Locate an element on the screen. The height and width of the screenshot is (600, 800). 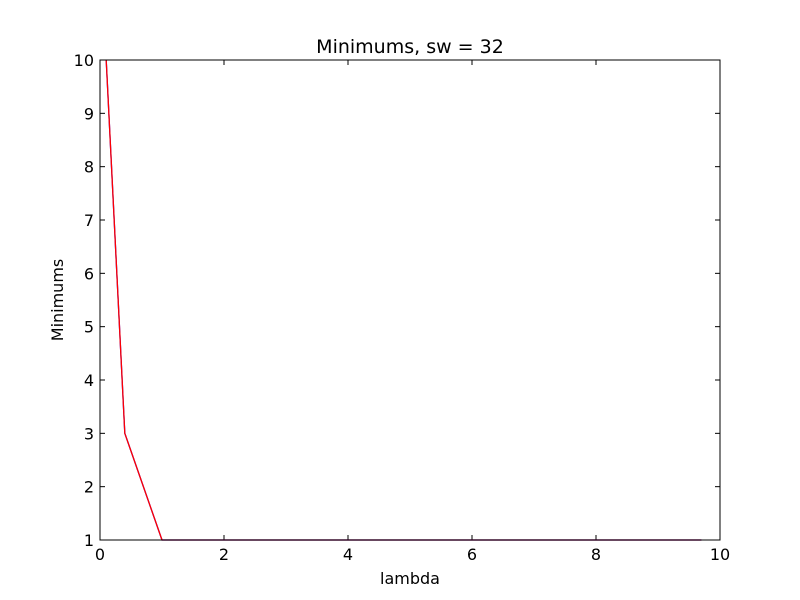
x-tick-label: 10 is located at coordinates (720, 554).